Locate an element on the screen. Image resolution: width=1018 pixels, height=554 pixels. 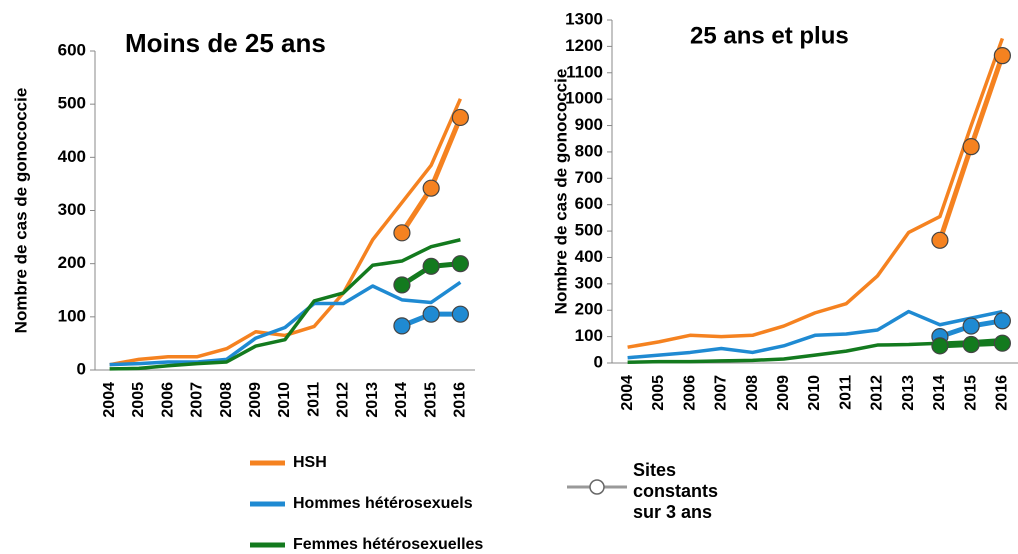
y-tick-label: 800 is located at coordinates (589, 150).